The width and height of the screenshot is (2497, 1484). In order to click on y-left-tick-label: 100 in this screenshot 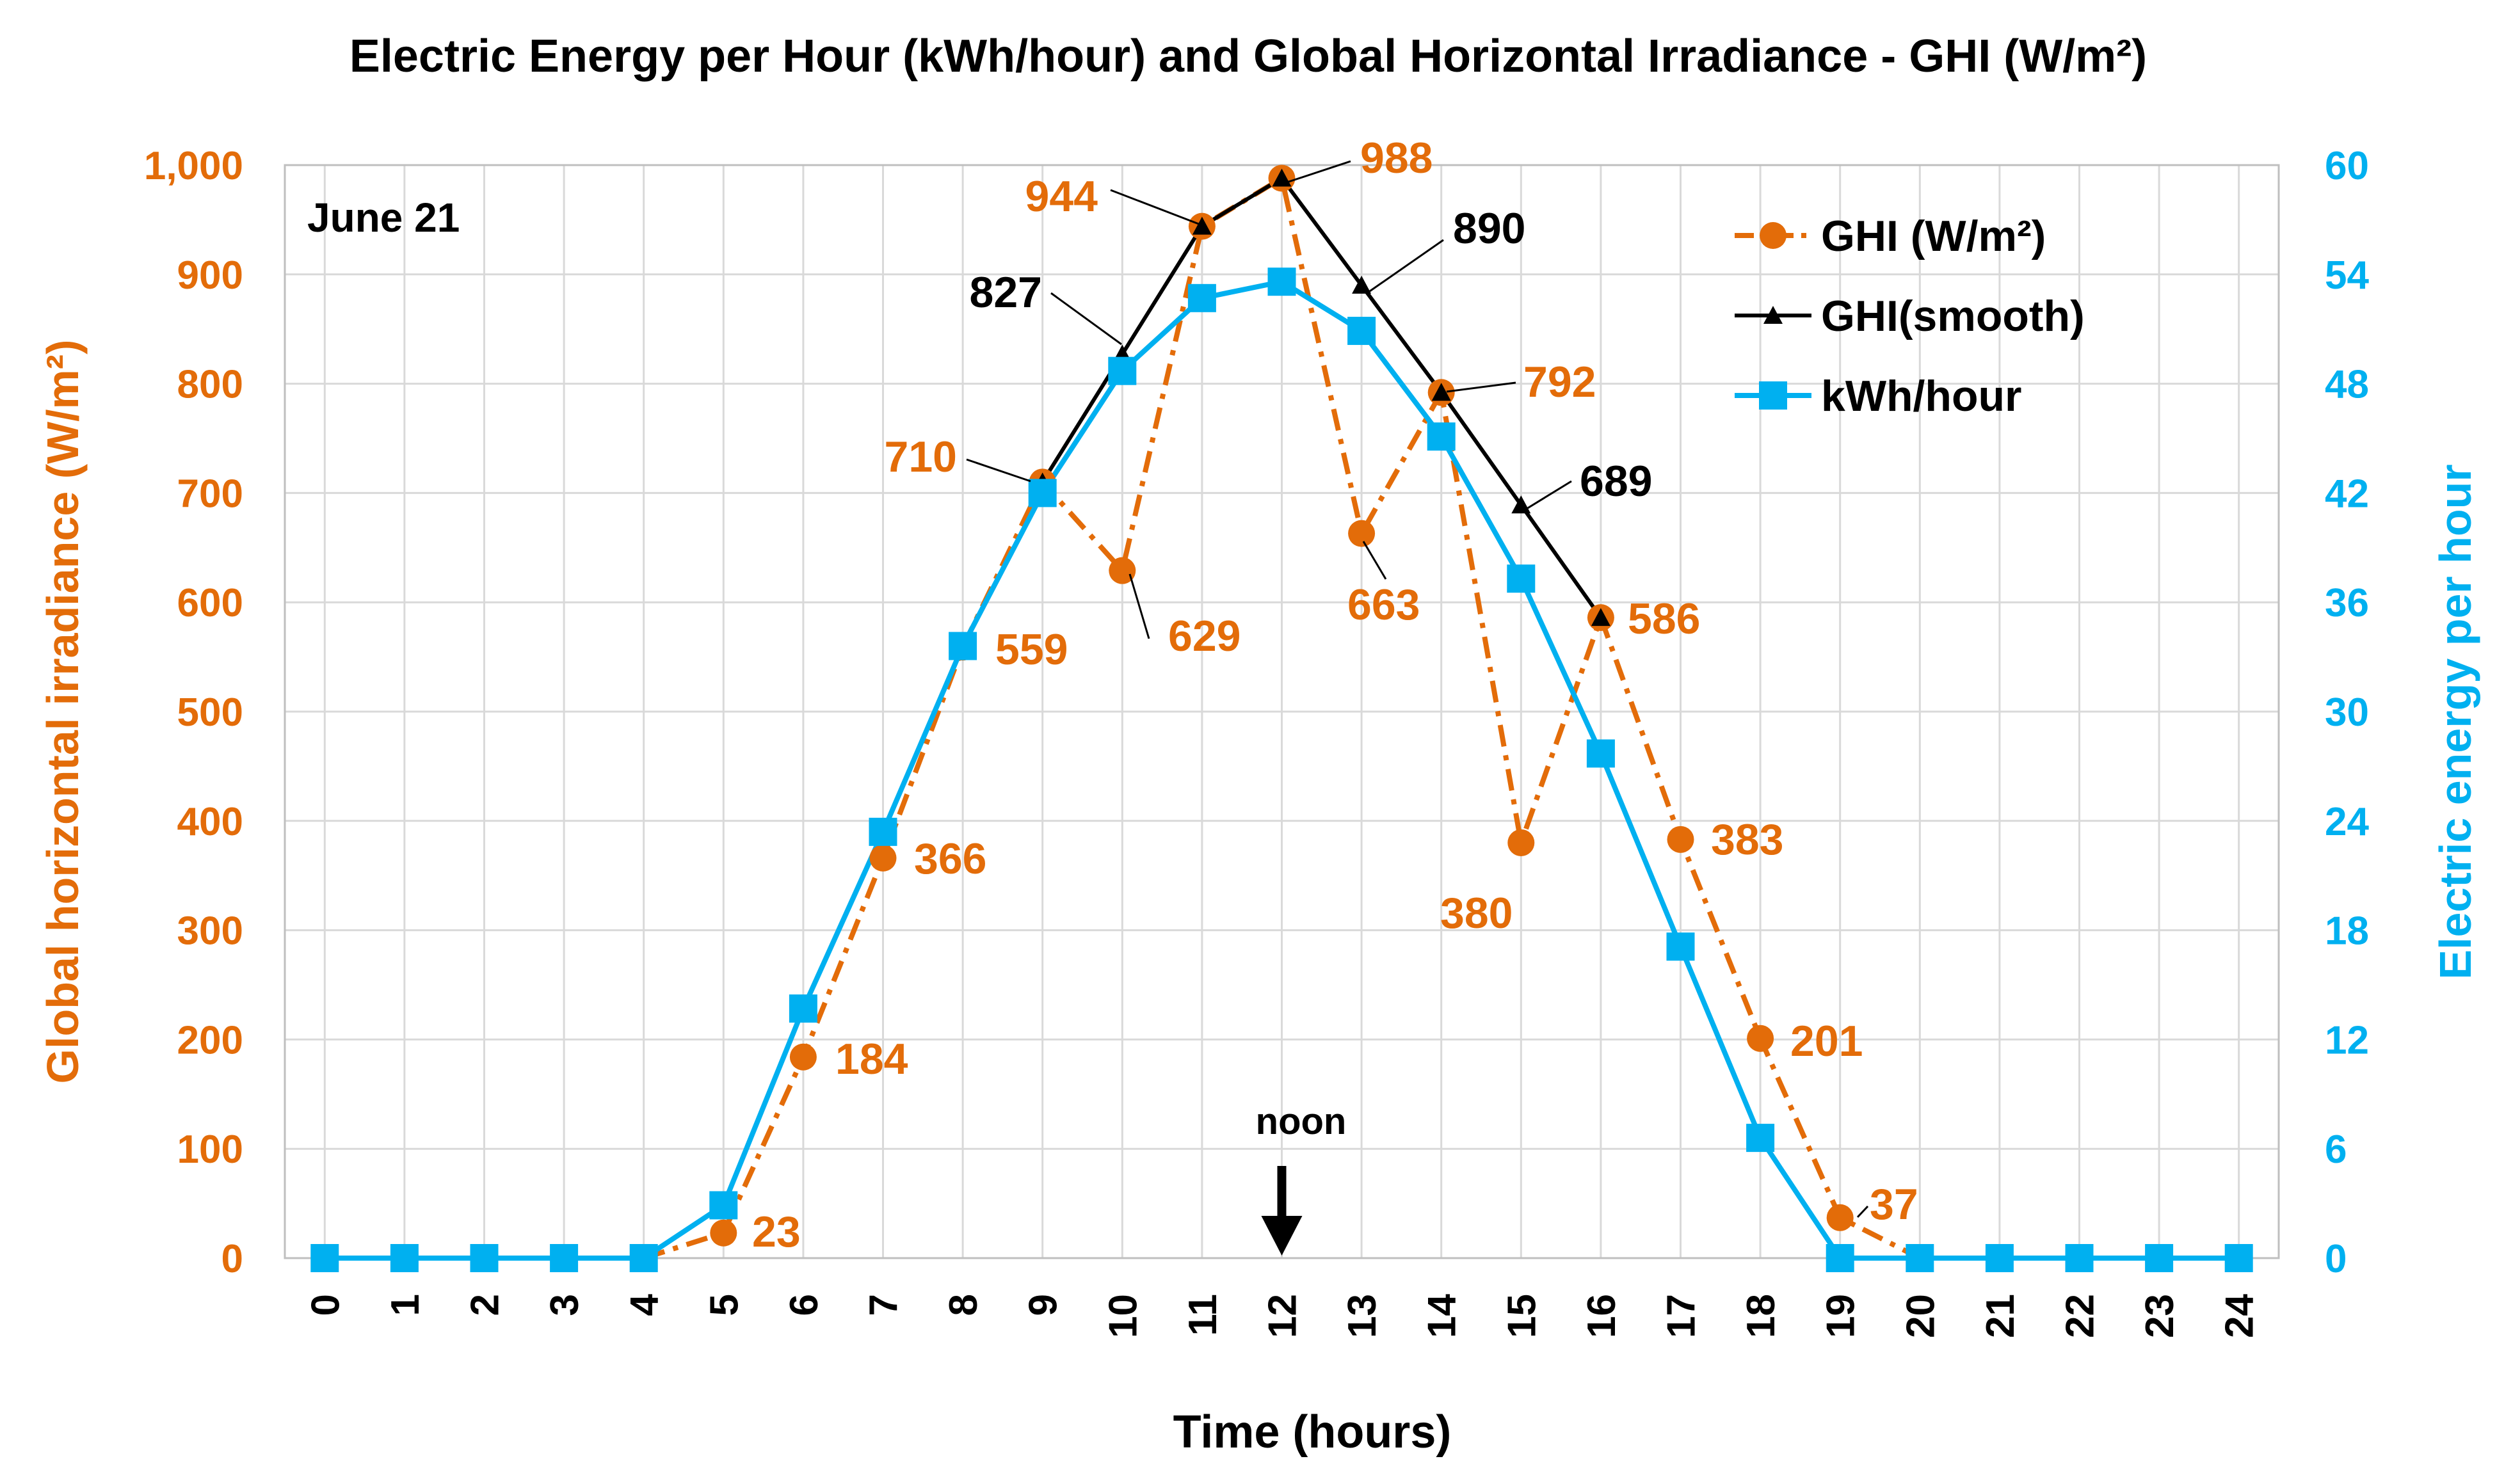, I will do `click(210, 1150)`.